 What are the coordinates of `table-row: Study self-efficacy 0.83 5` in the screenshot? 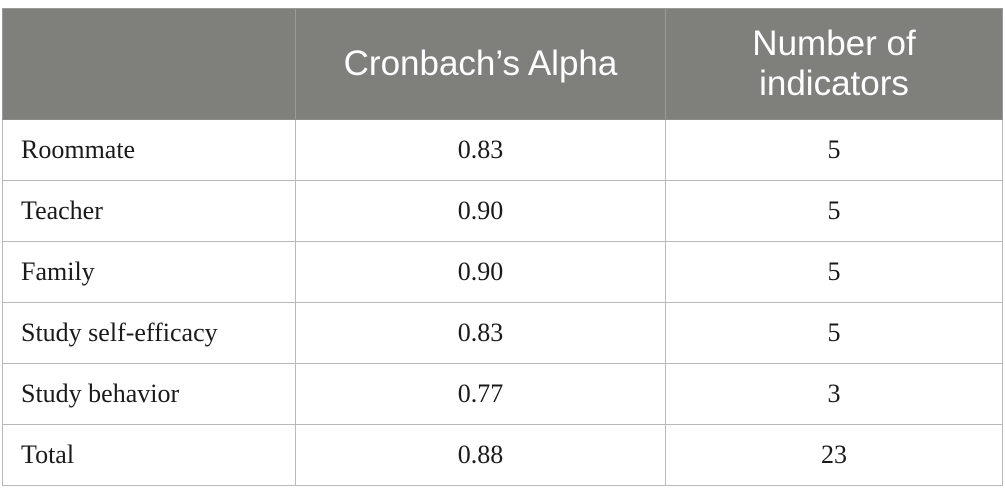 It's located at (502, 333).